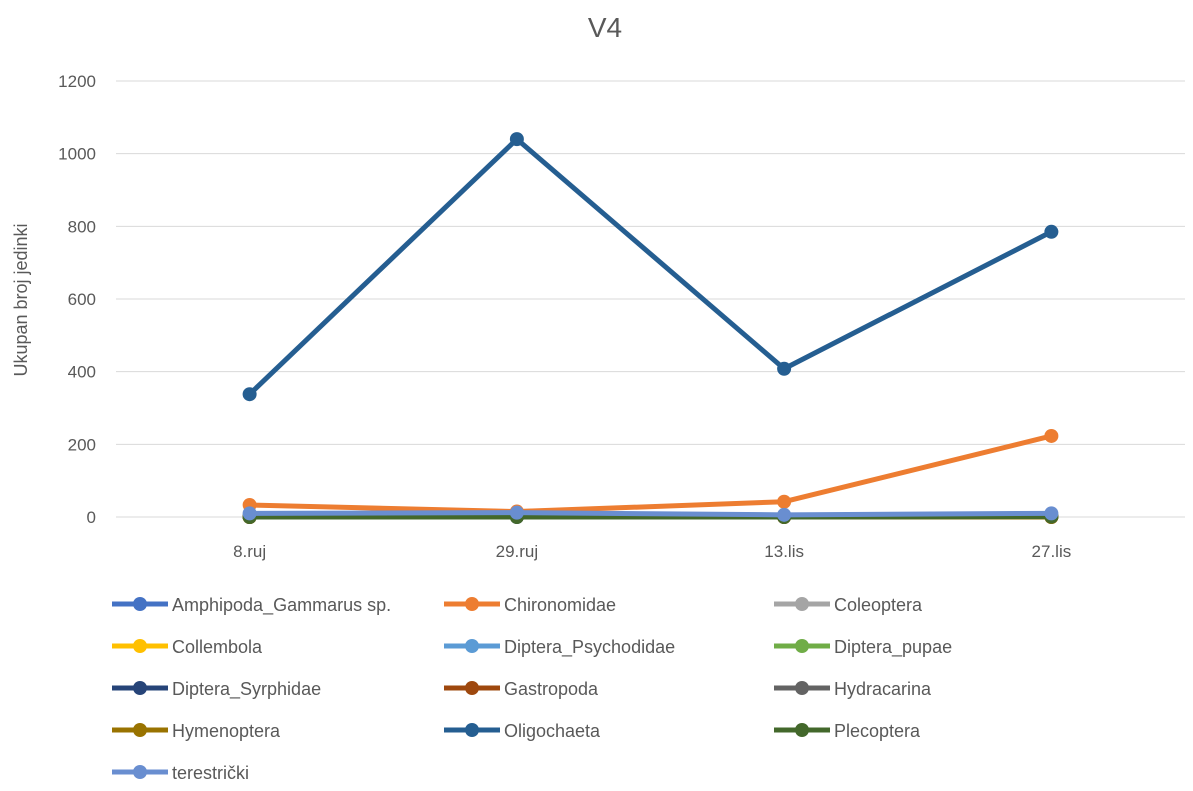  I want to click on legend-item: Diptera_pupae, so click(863, 647).